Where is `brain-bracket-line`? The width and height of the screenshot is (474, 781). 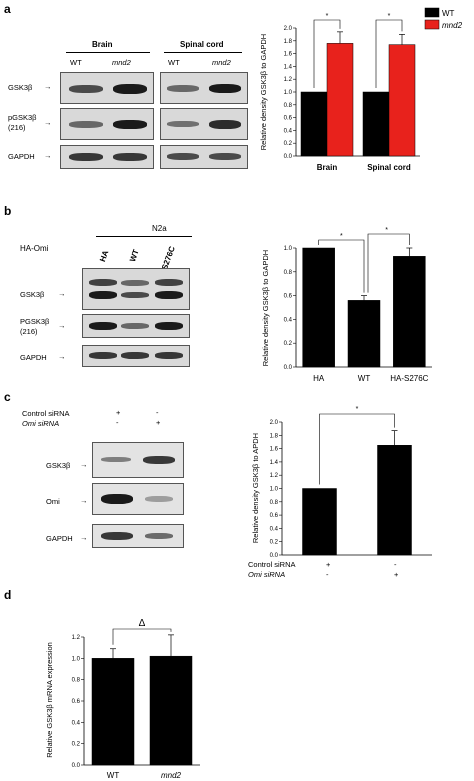
brain-bracket-line is located at coordinates (108, 52).